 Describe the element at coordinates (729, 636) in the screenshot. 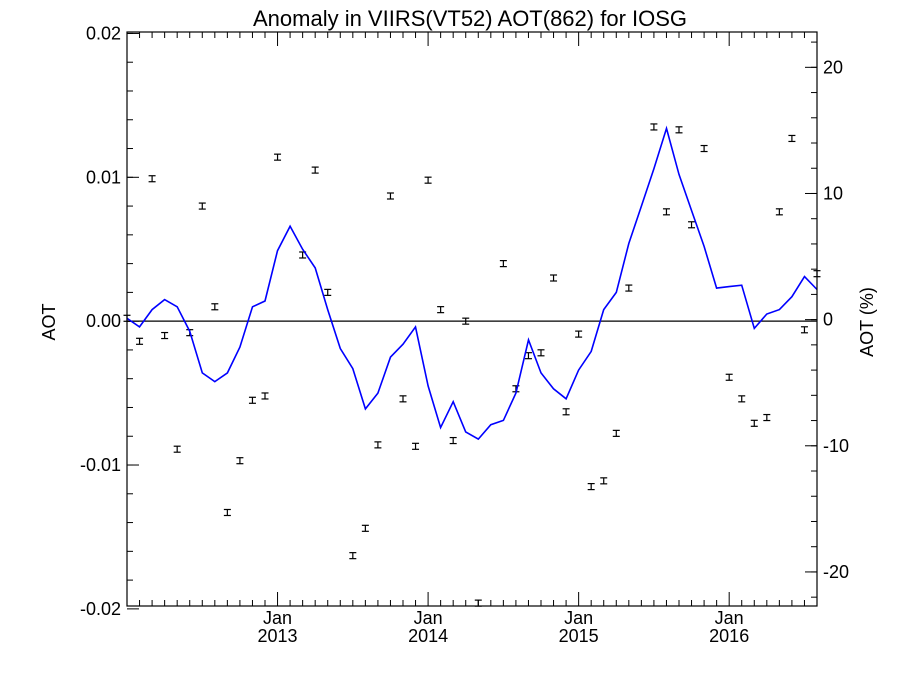

I see `x-tick-label-year: 2016` at that location.